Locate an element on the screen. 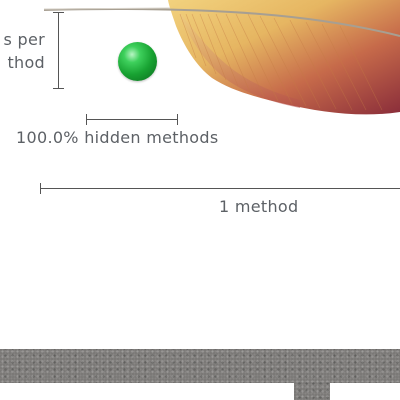  method-count-bracket-line is located at coordinates (220, 188).